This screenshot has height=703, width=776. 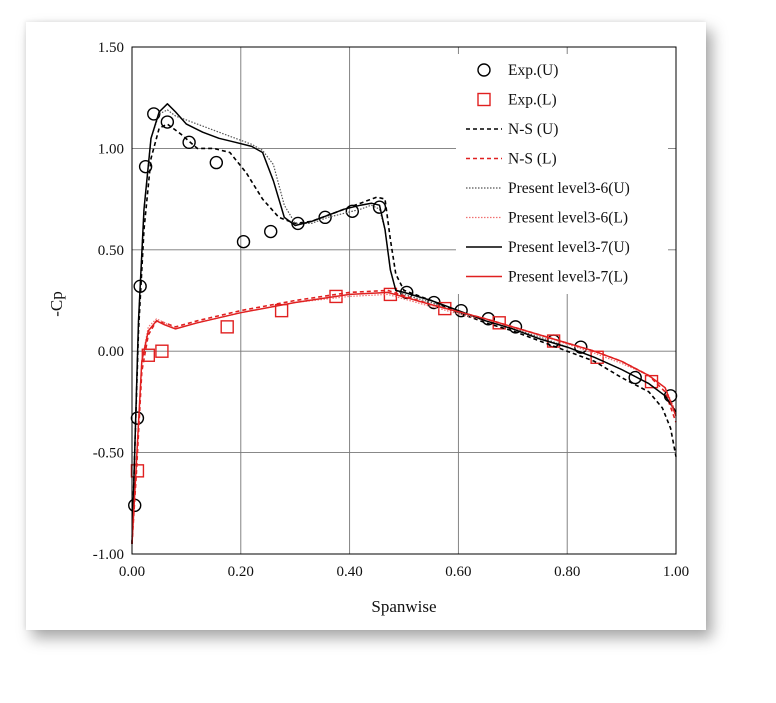 What do you see at coordinates (108, 555) in the screenshot?
I see `y-tick-label: -1.00` at bounding box center [108, 555].